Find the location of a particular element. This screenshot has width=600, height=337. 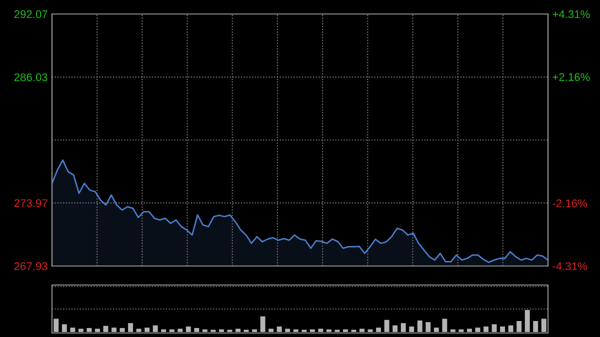

y-tick-label: 286.03 is located at coordinates (31, 77).